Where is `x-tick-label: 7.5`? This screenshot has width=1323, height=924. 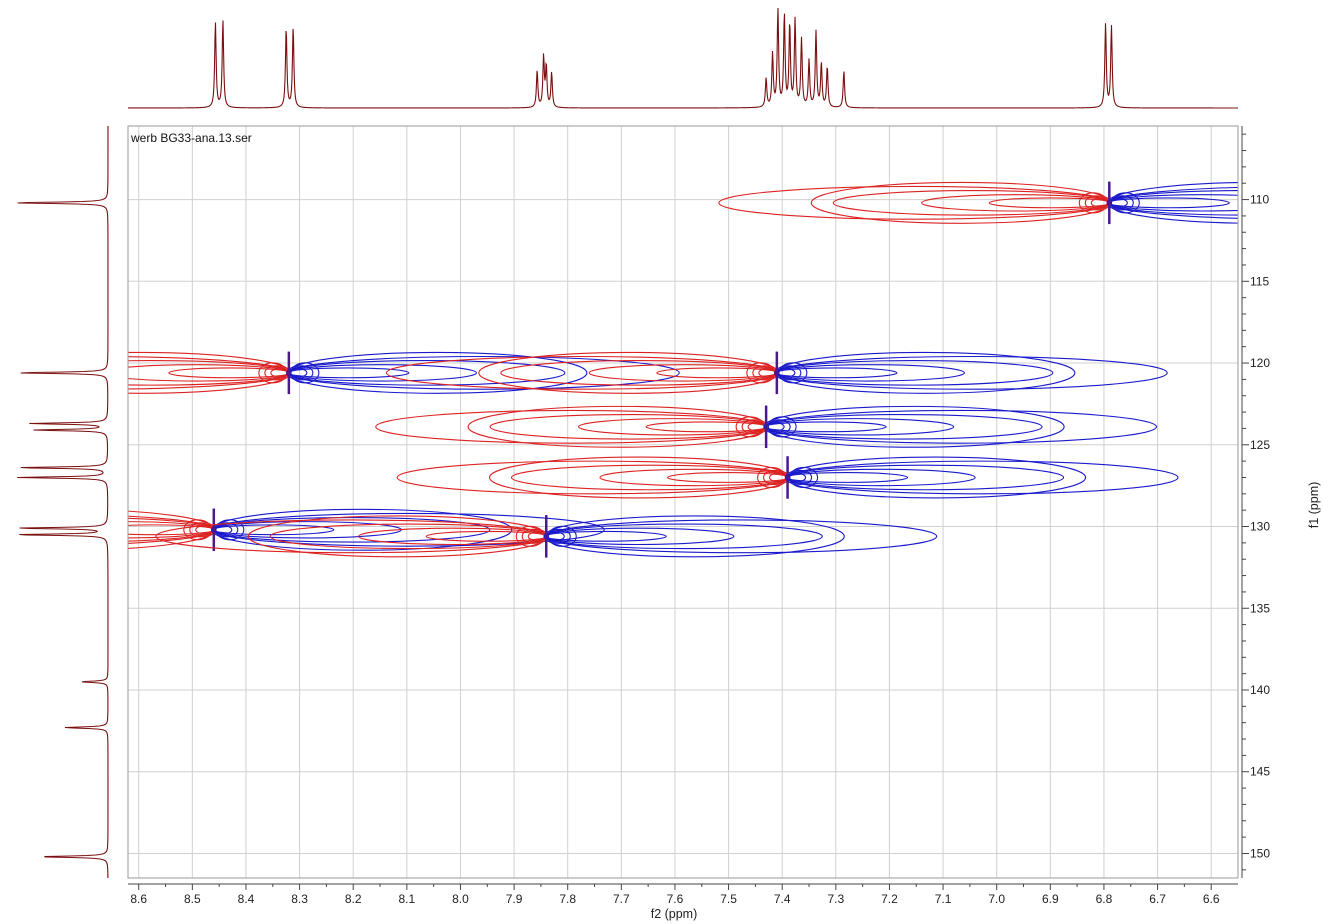 x-tick-label: 7.5 is located at coordinates (728, 899).